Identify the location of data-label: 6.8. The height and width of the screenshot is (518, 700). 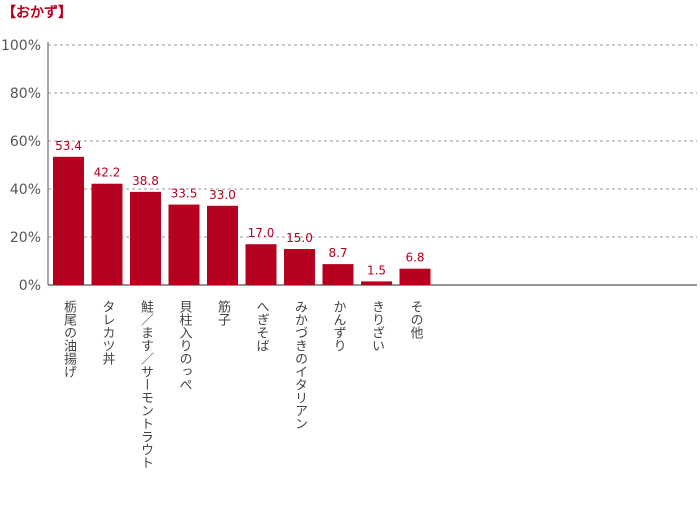
(414, 258).